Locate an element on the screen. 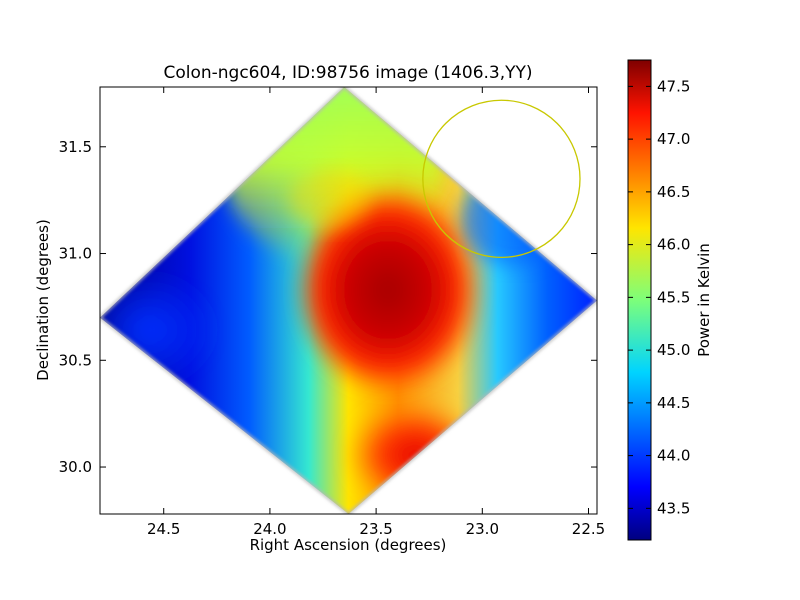 The width and height of the screenshot is (800, 600). colorbar-tick-label: 46.5 is located at coordinates (673, 192).